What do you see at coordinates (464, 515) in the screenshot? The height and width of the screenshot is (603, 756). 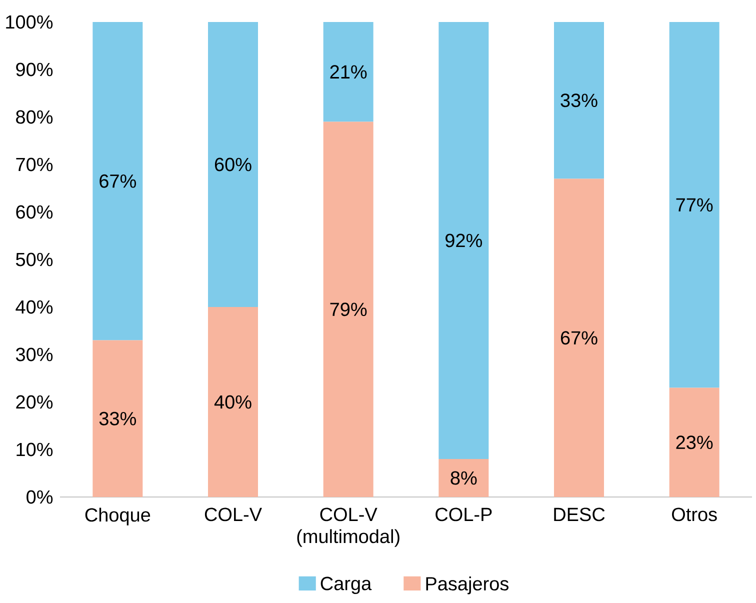 I see `x-tick-label: COL-P` at bounding box center [464, 515].